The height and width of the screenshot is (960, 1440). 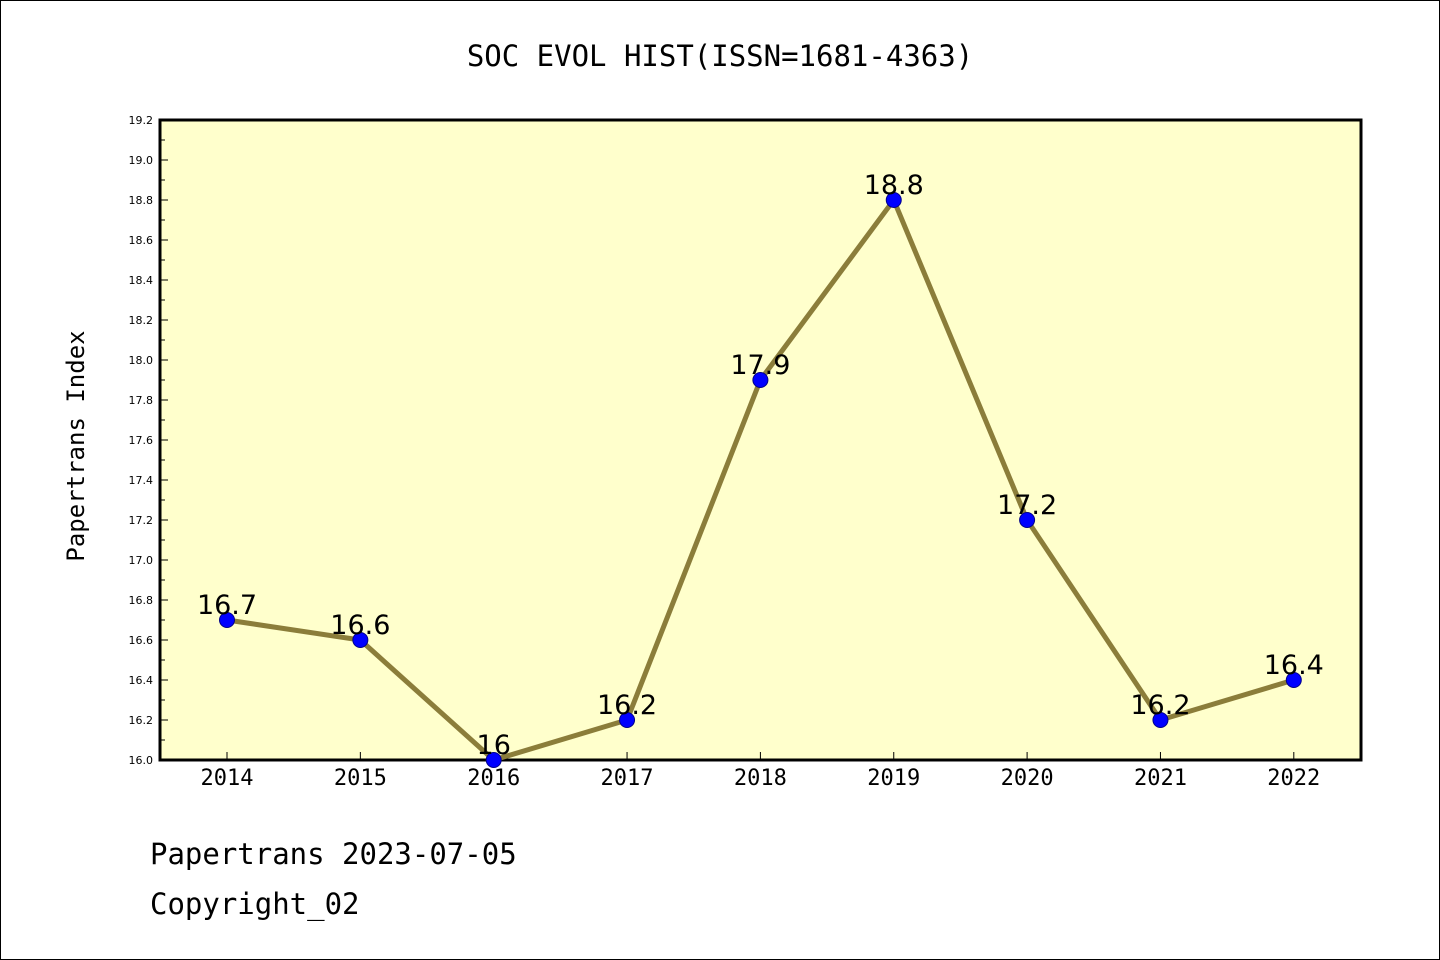 I want to click on data-label: 17.2, so click(x=1027, y=505).